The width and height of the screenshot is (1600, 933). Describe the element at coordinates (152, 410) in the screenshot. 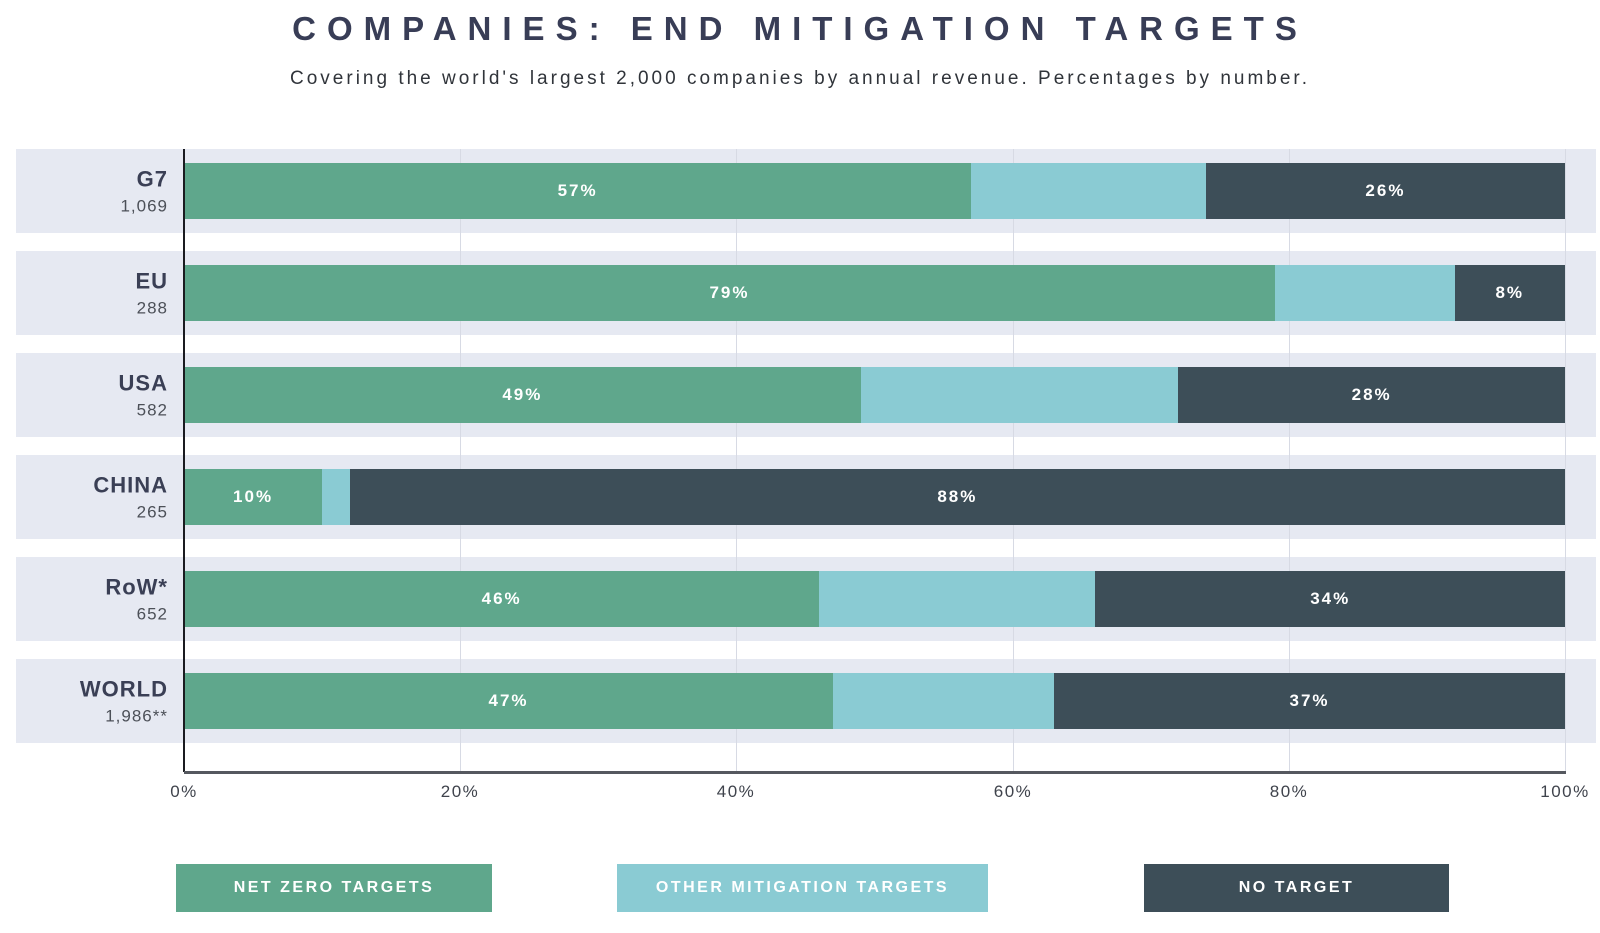

I see `category-company-count: 582` at that location.